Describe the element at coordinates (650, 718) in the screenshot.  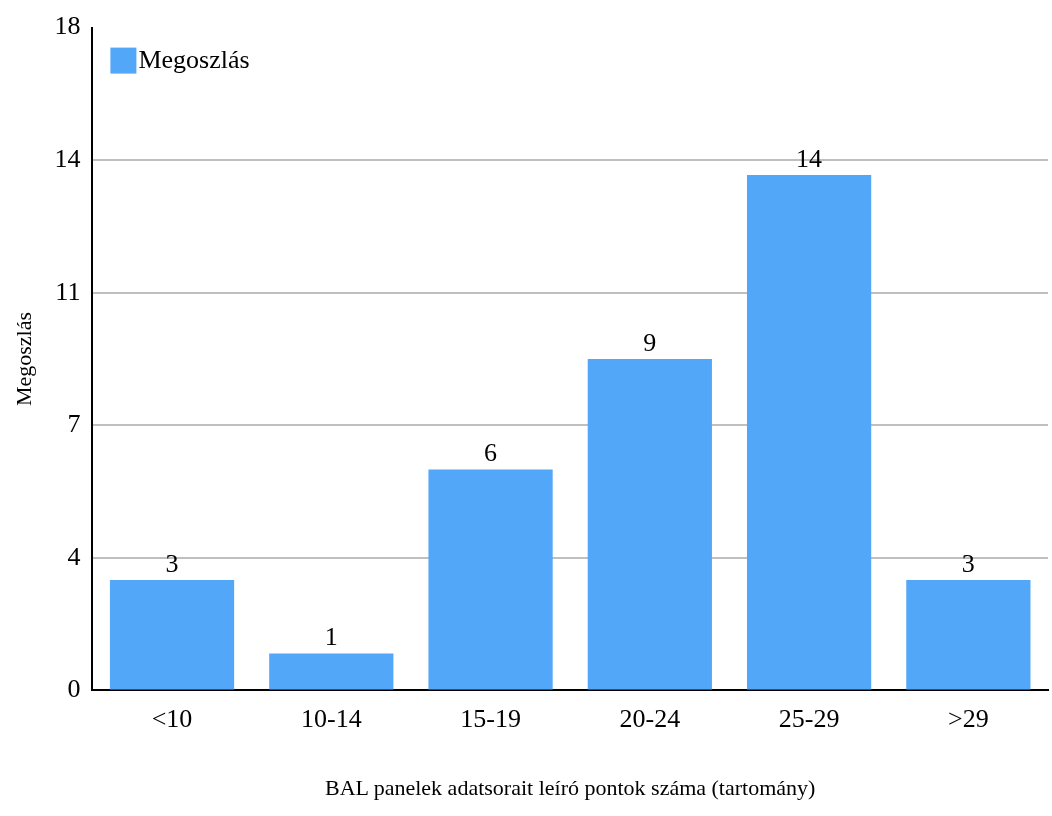
I see `x-tick-label: 20-24` at that location.